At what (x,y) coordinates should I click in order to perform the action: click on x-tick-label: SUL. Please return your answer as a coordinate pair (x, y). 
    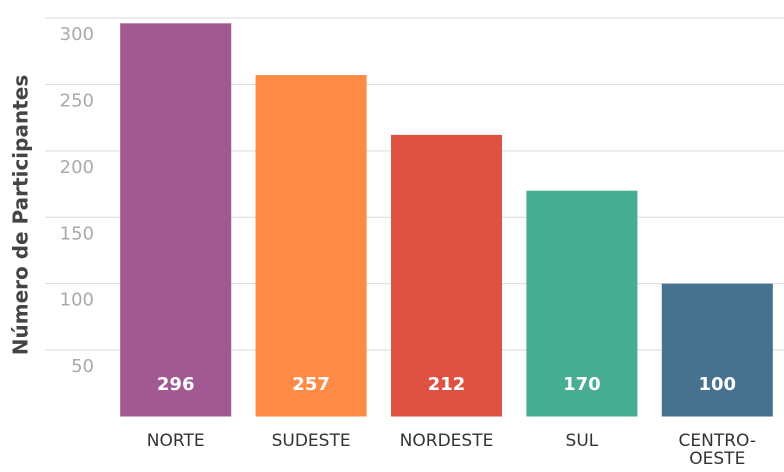
    Looking at the image, I should click on (582, 441).